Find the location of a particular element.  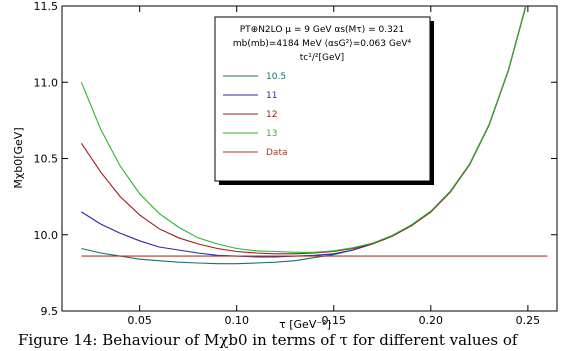

x-tick-label: 0.05 is located at coordinates (139, 320).